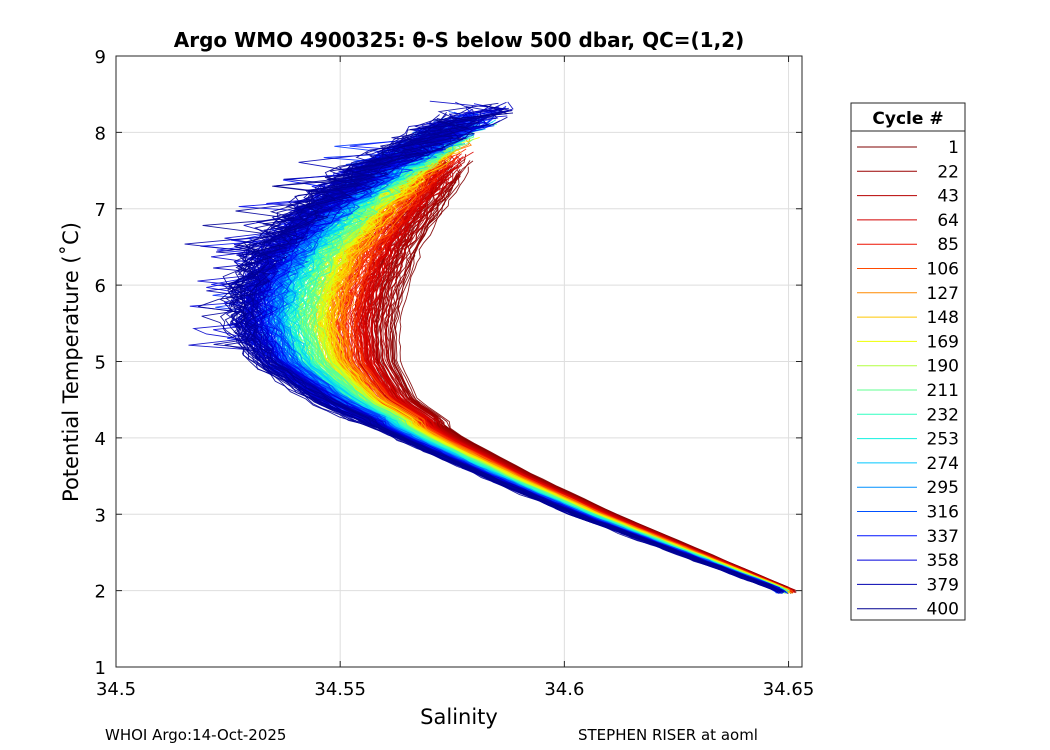 This screenshot has height=750, width=1050. Describe the element at coordinates (948, 221) in the screenshot. I see `legend-label-64: 64` at that location.